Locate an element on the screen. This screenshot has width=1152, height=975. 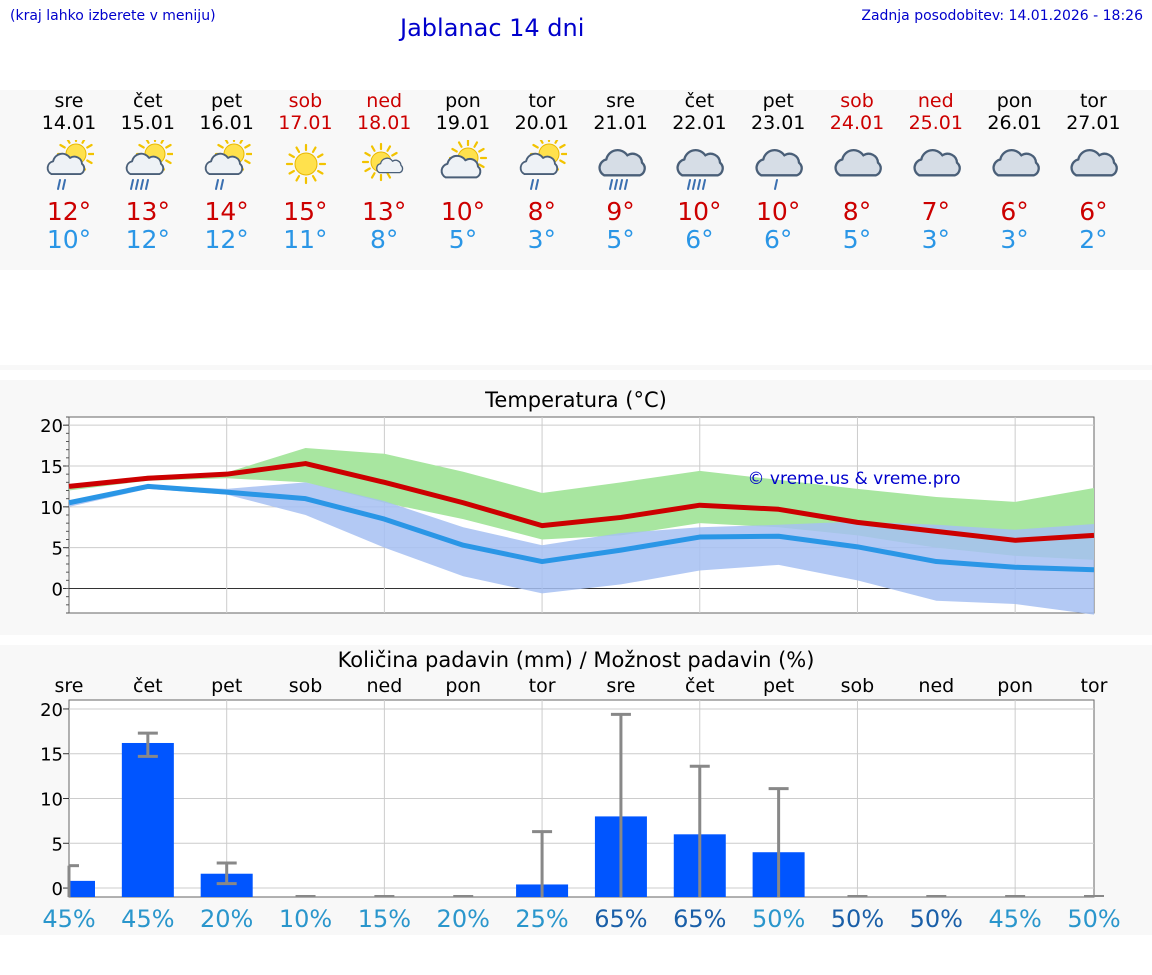
day-label: sre is located at coordinates (69, 686).